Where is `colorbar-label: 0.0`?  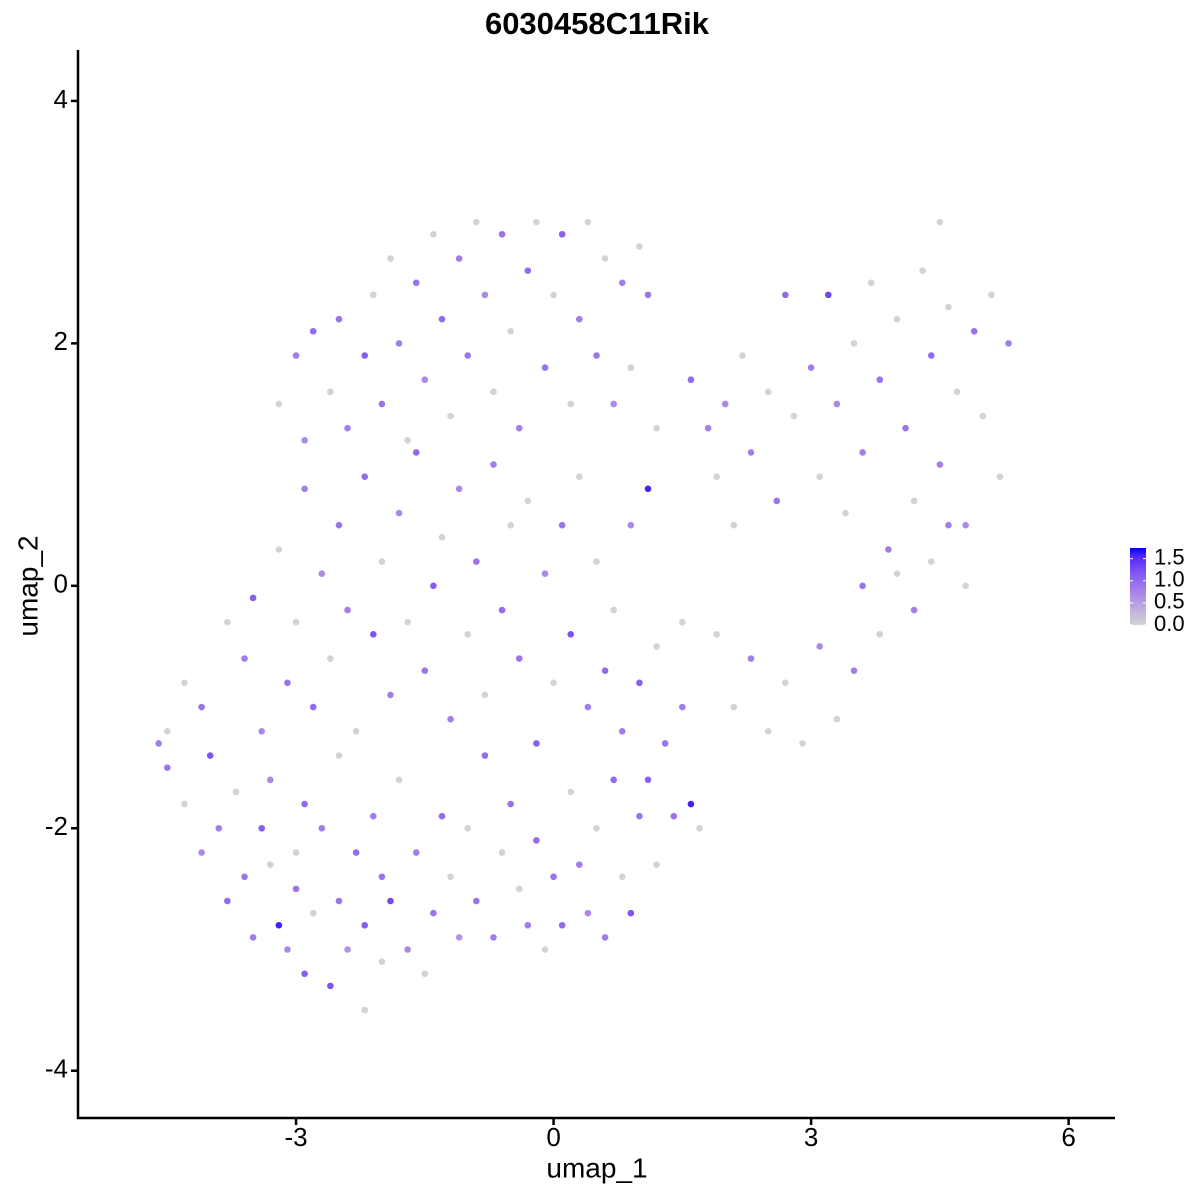 colorbar-label: 0.0 is located at coordinates (1169, 623).